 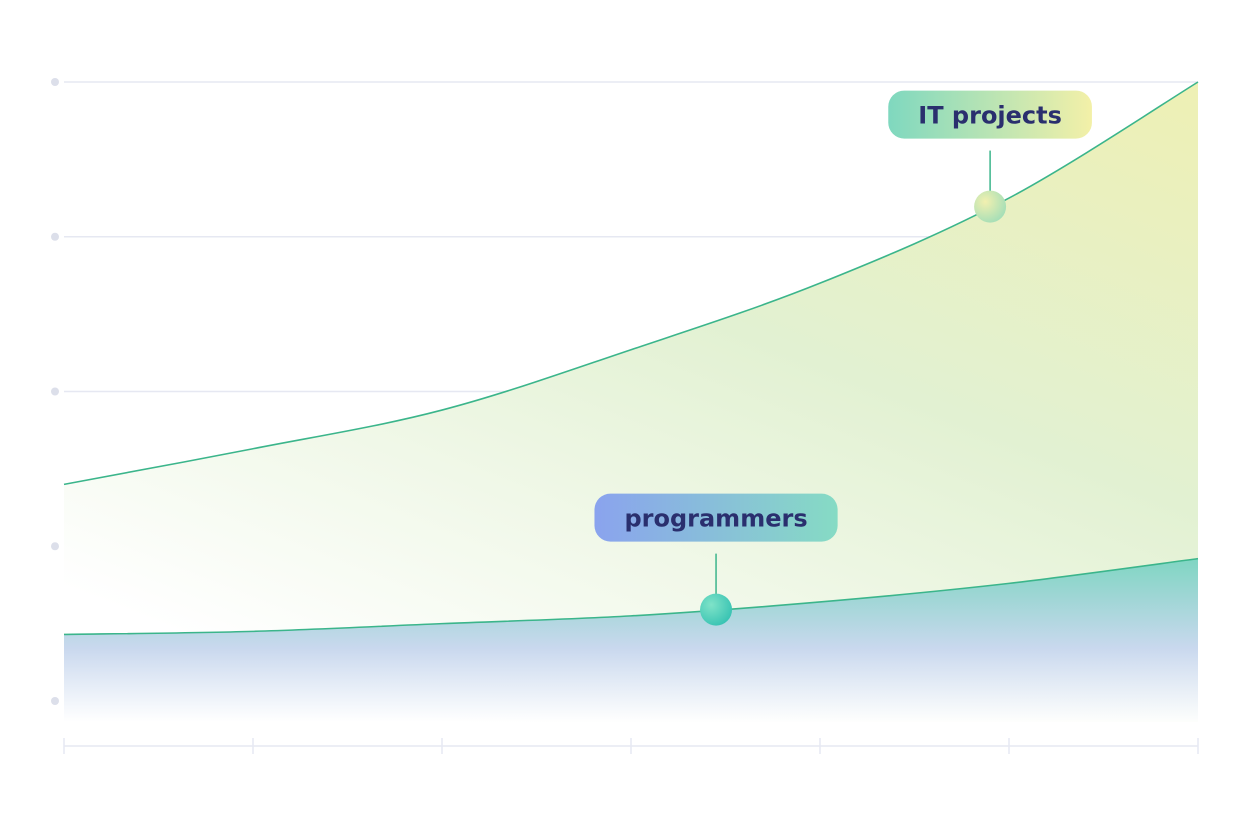 I want to click on series-label: IT projects, so click(x=990, y=116).